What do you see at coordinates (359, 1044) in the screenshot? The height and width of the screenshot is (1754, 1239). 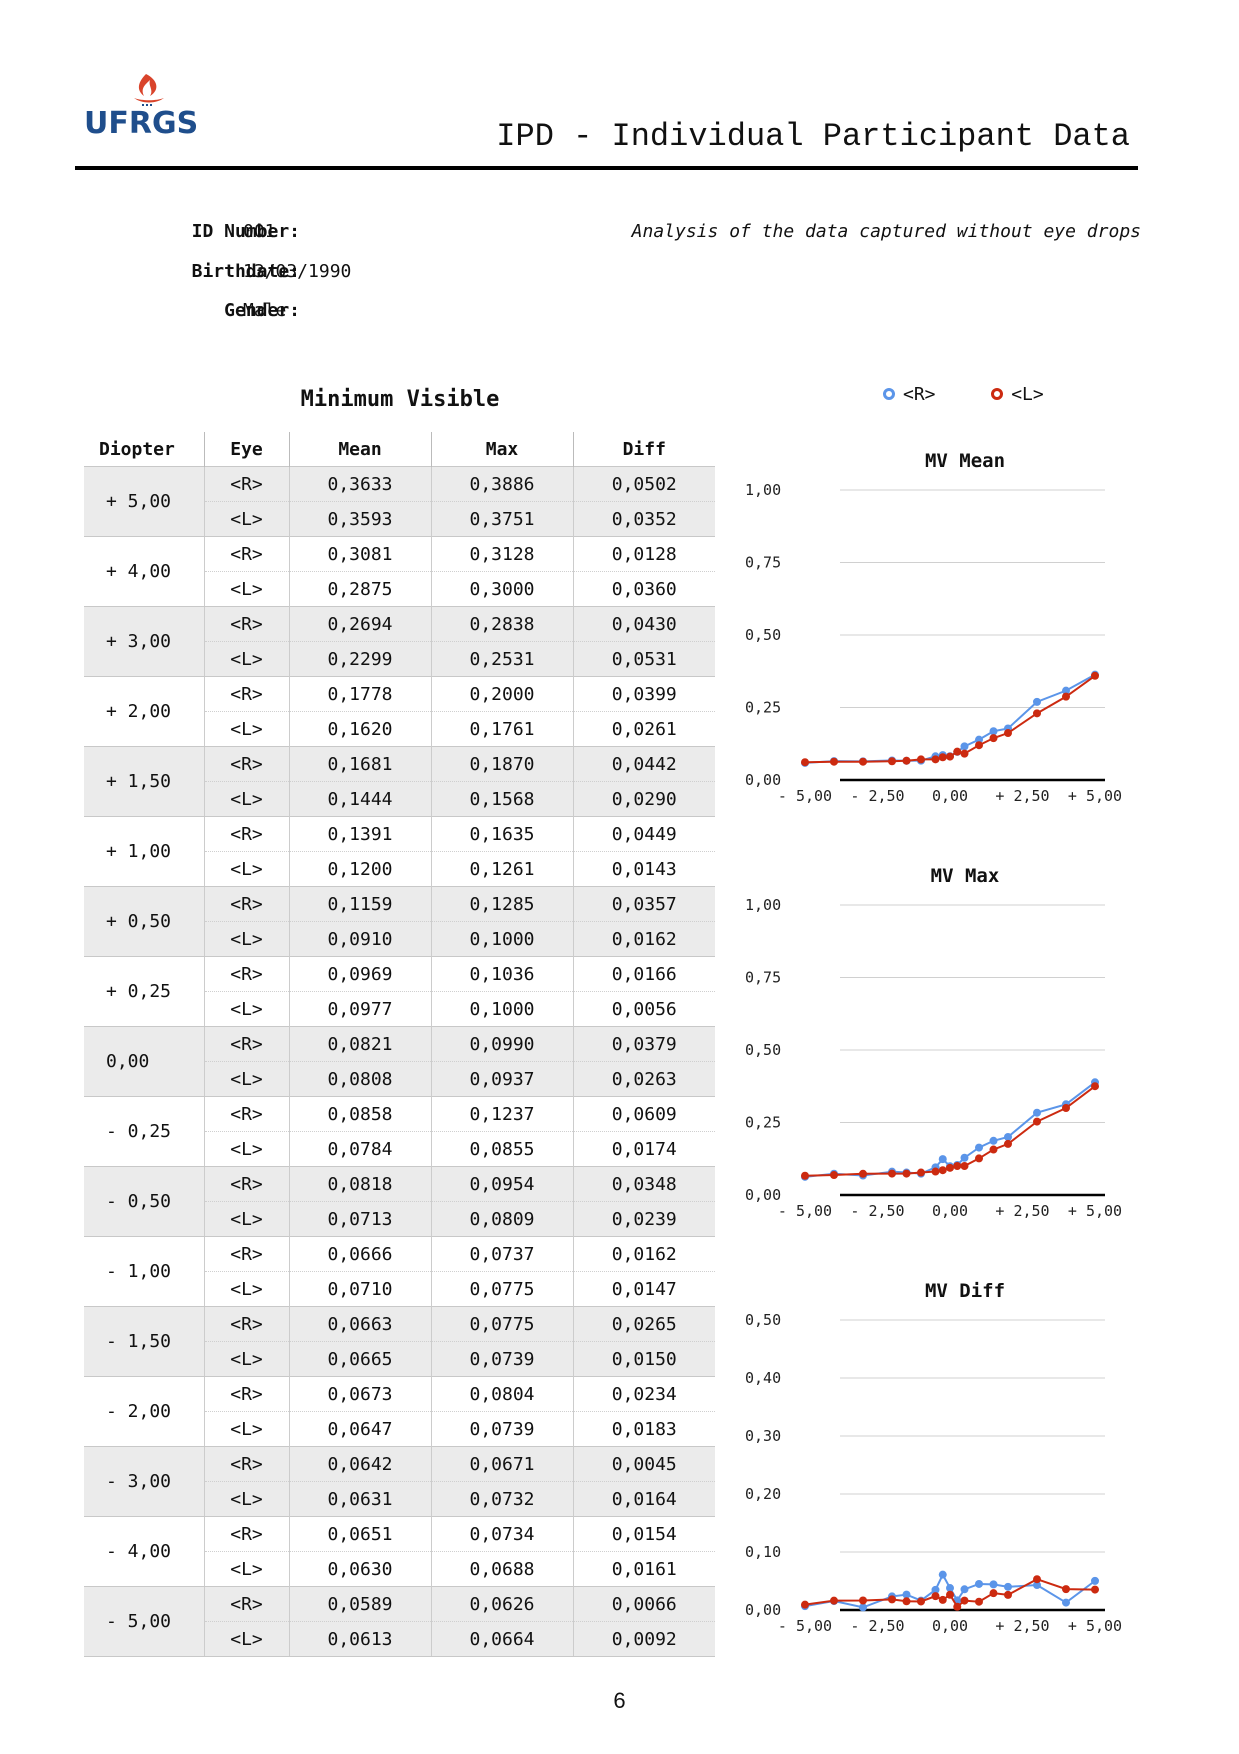 I see `mean-cell: 0,0821` at bounding box center [359, 1044].